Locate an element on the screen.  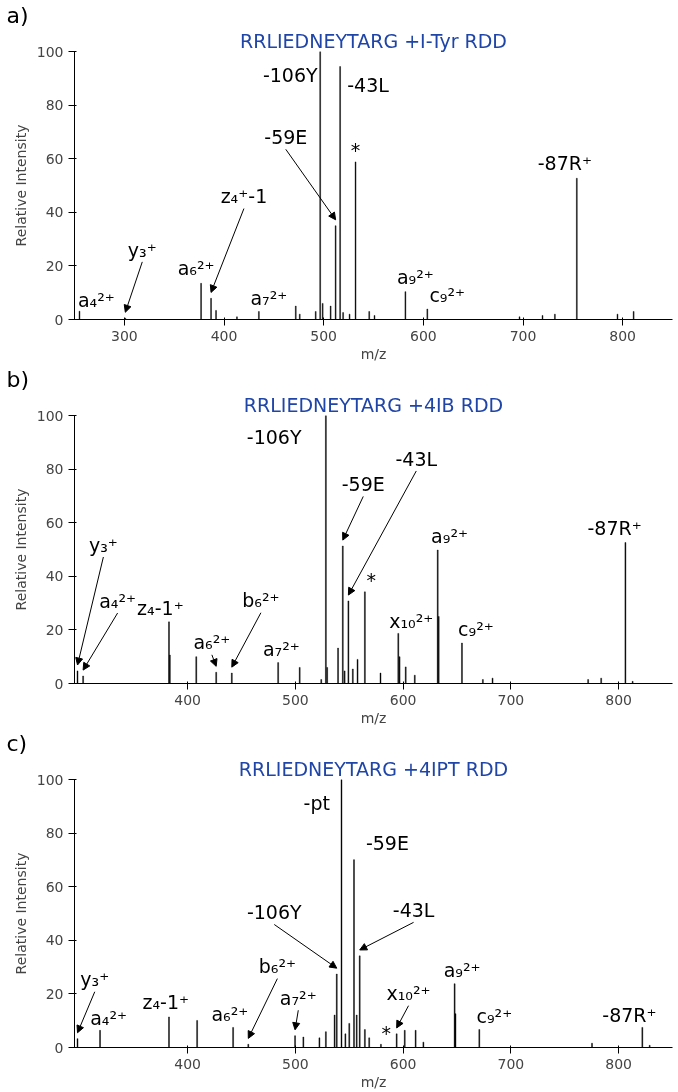
annotation: z₄⁺-1 is located at coordinates (244, 196).